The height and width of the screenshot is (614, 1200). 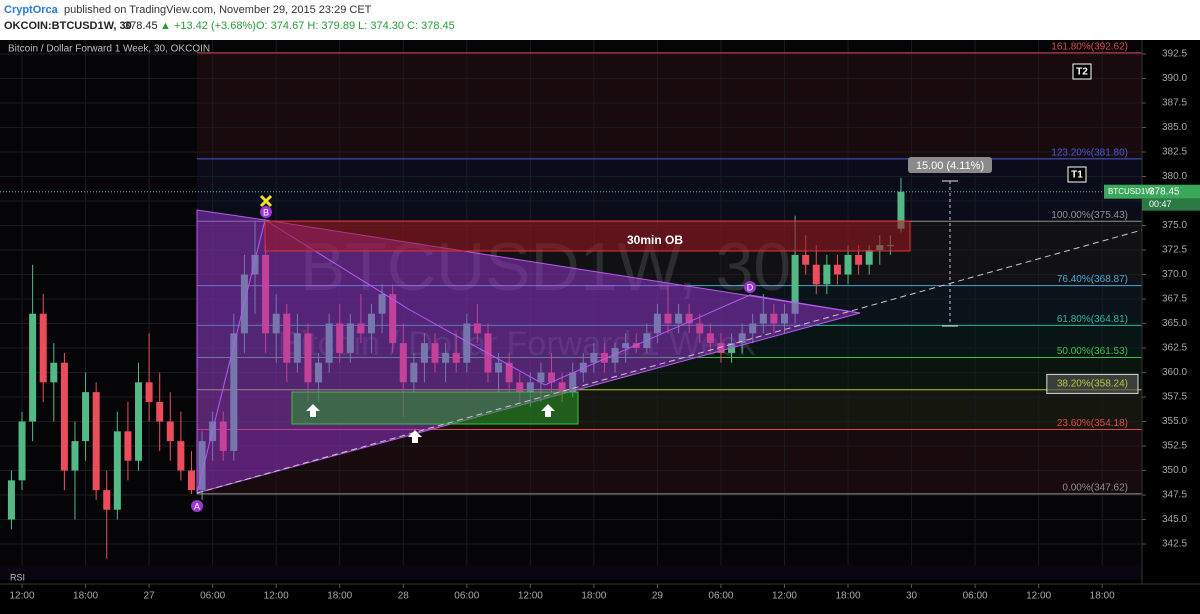 What do you see at coordinates (31, 10) in the screenshot?
I see `author: CryptOrca` at bounding box center [31, 10].